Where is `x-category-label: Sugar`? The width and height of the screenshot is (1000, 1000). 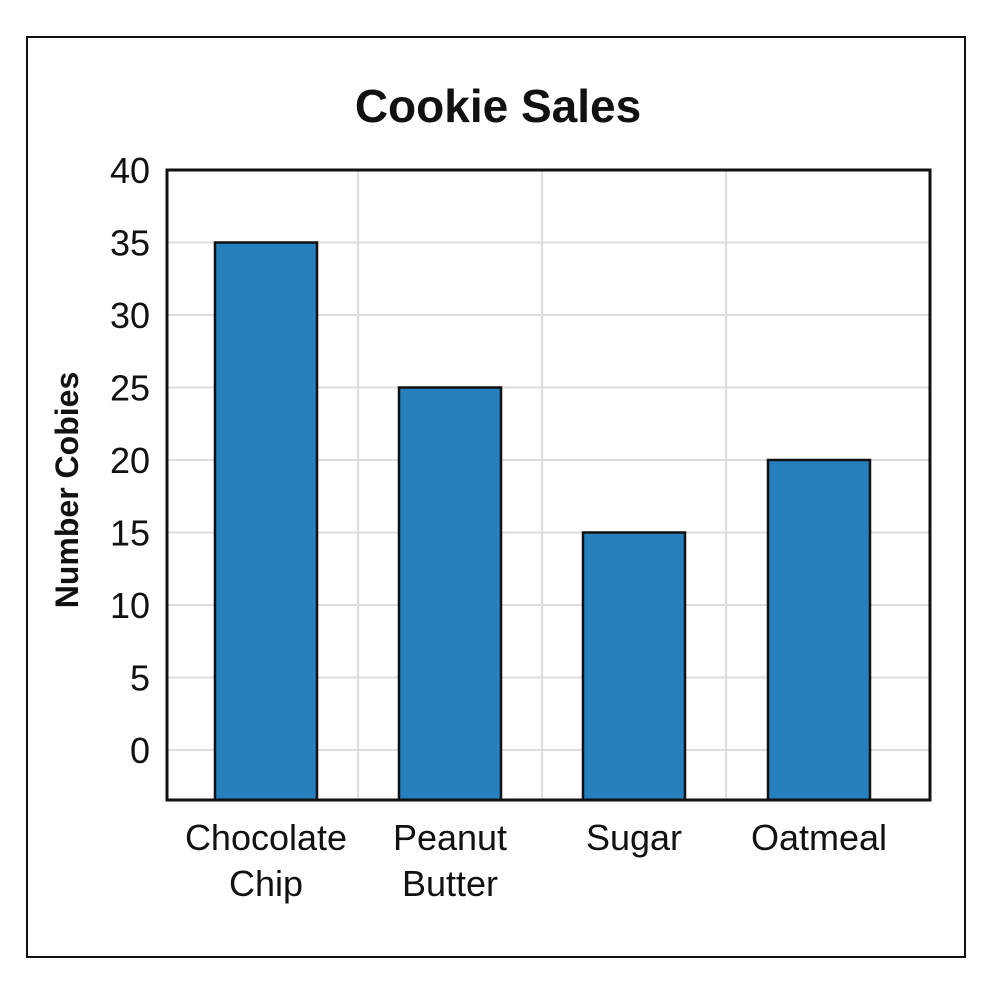
x-category-label: Sugar is located at coordinates (634, 837).